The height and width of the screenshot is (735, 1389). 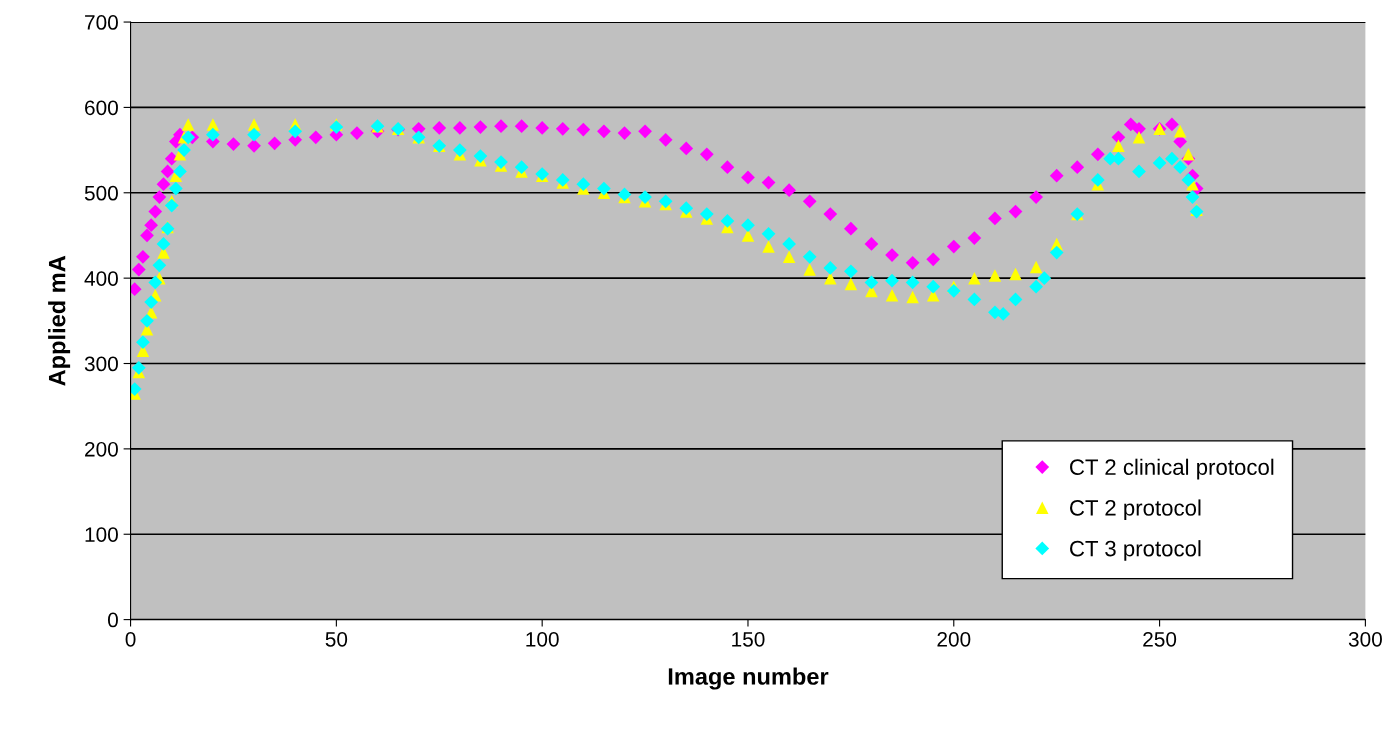 What do you see at coordinates (1365, 639) in the screenshot?
I see `x-tick-label: 300` at bounding box center [1365, 639].